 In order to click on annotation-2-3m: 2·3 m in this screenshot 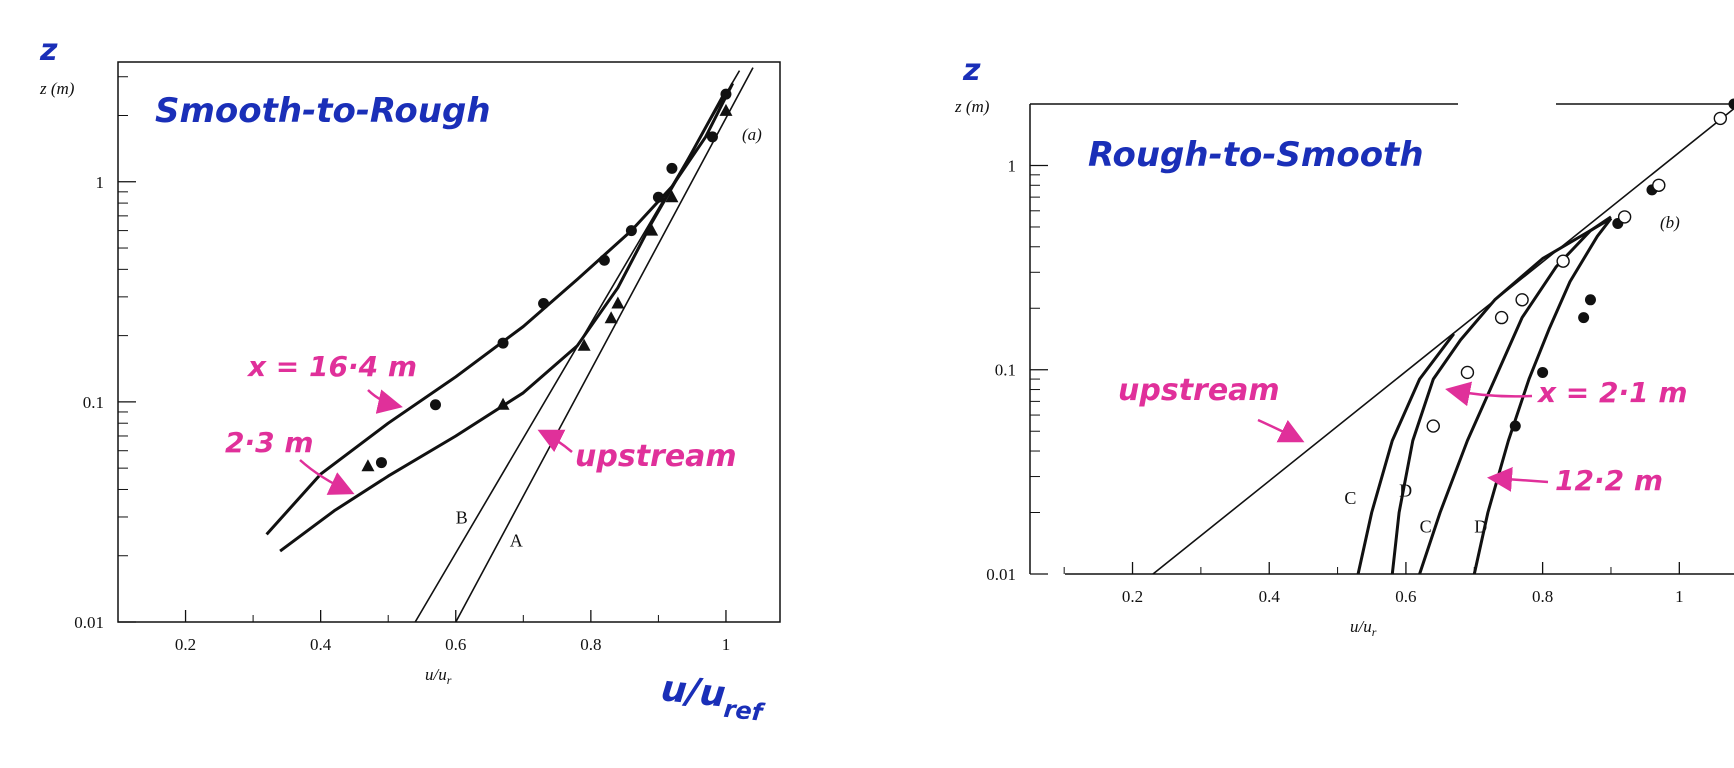, I will do `click(269, 442)`.